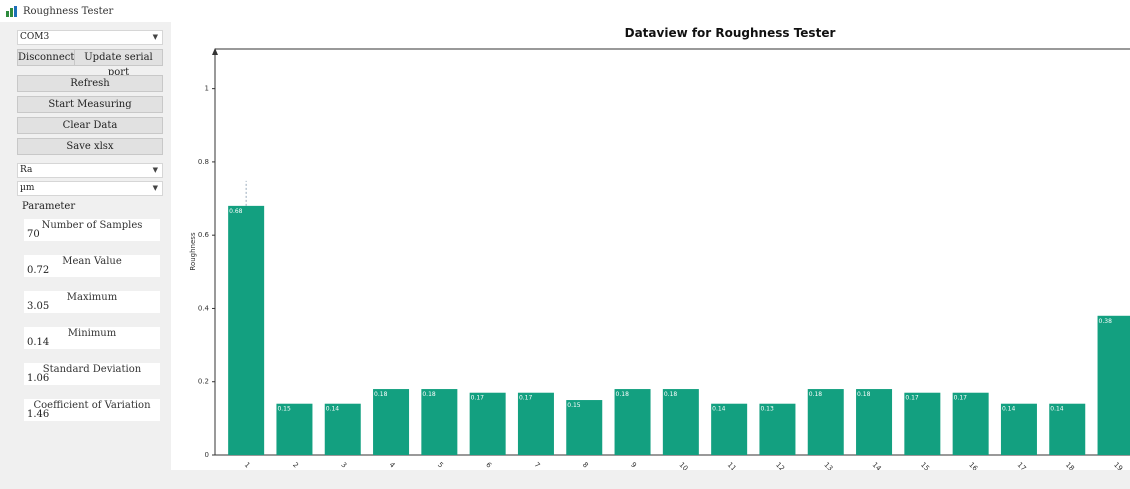  What do you see at coordinates (633, 465) in the screenshot?
I see `x-tick-label: 9` at bounding box center [633, 465].